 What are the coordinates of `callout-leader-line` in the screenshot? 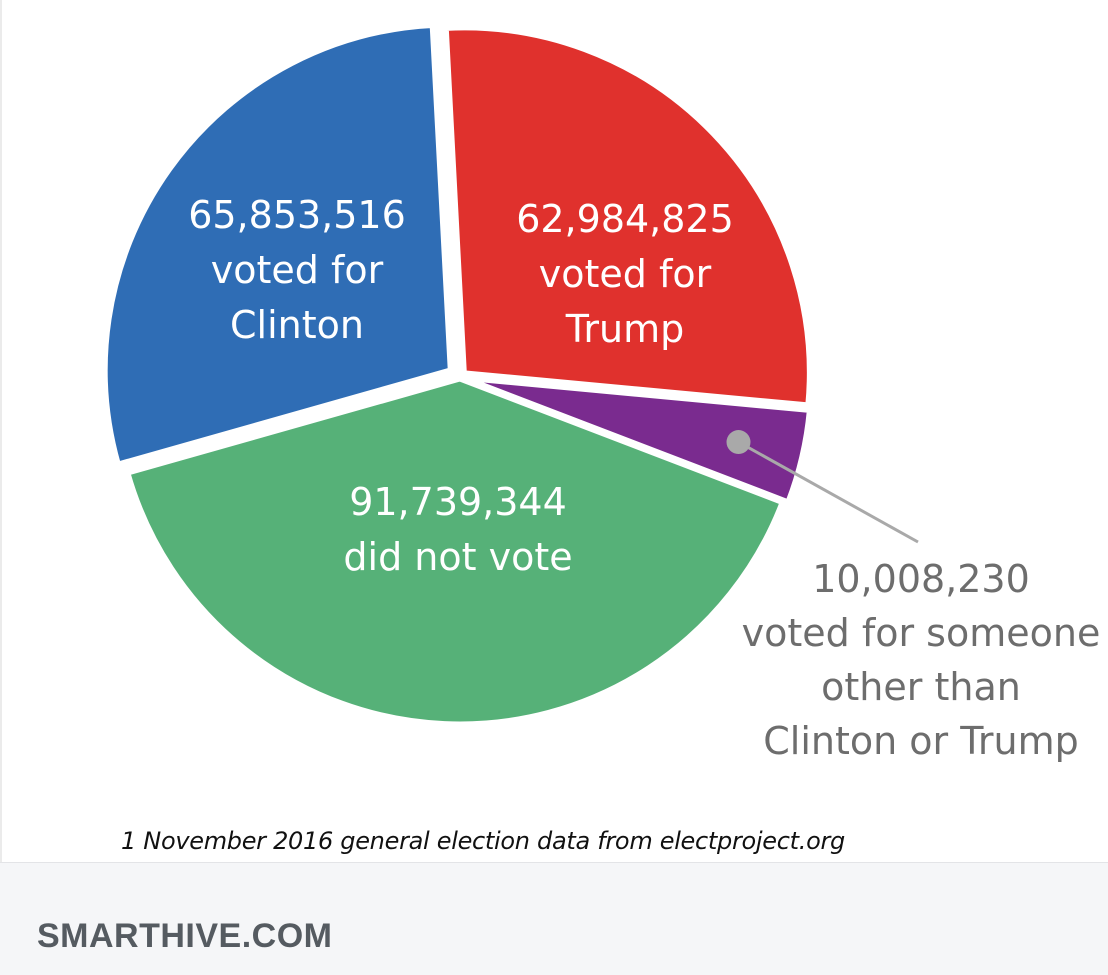 It's located at (828, 492).